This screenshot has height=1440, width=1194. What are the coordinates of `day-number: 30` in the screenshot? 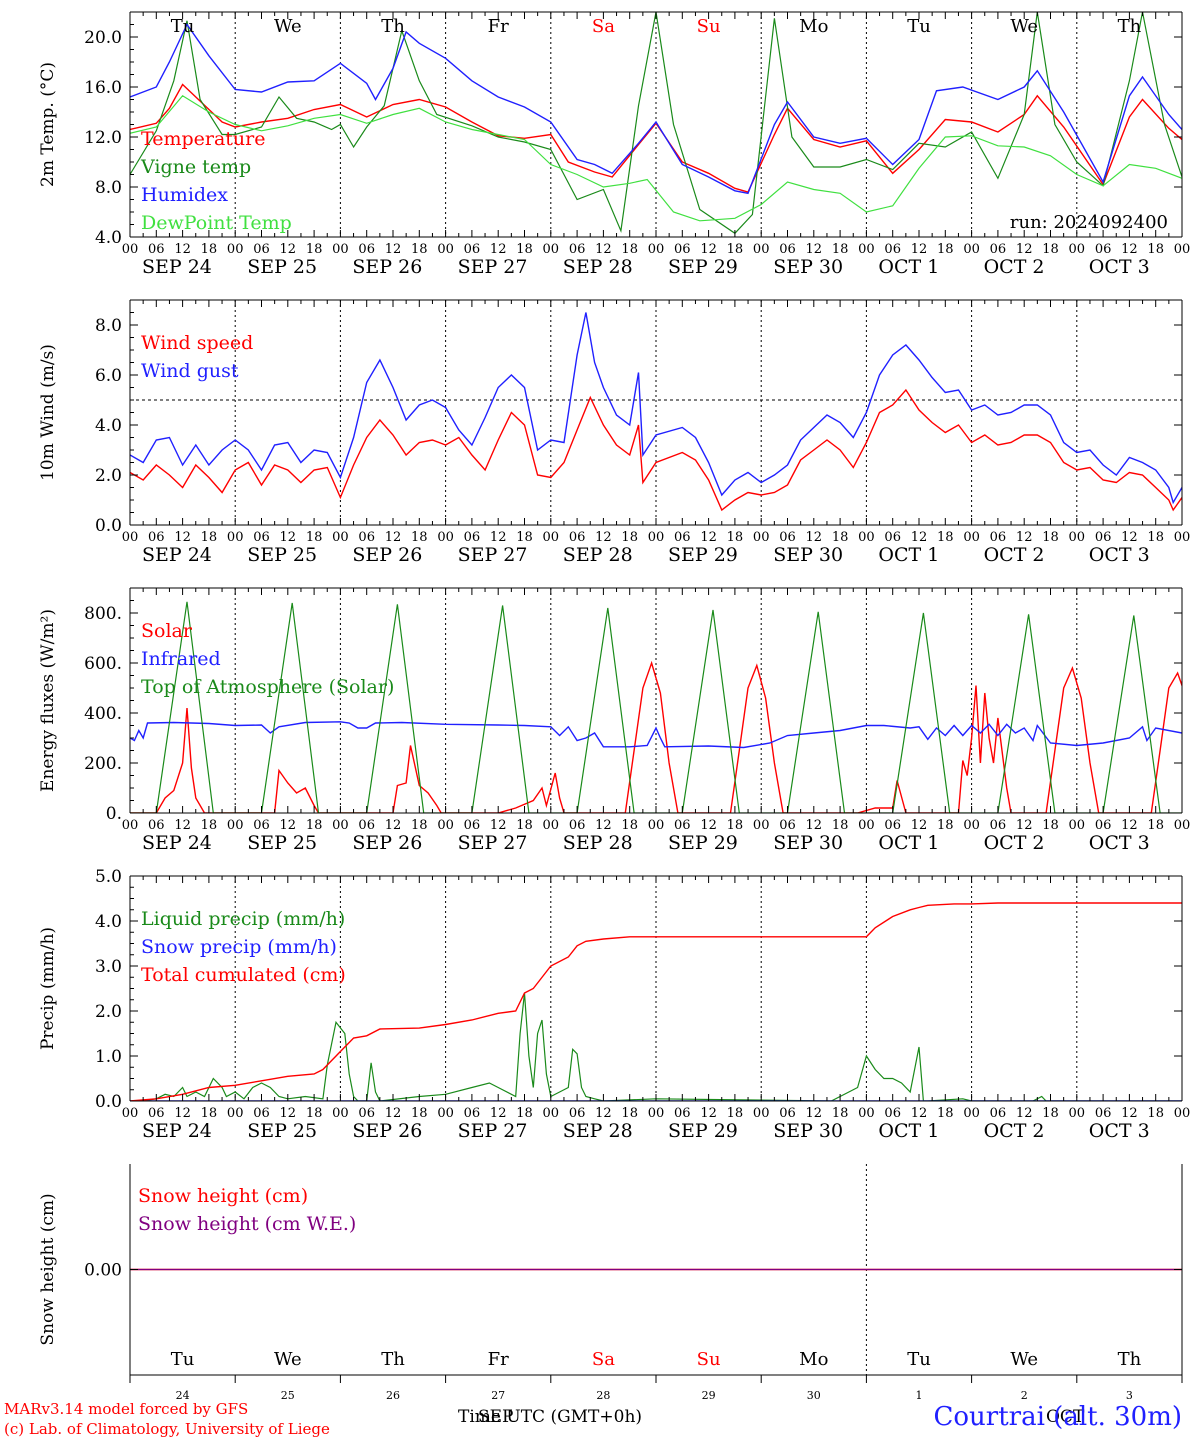 It's located at (814, 1395).